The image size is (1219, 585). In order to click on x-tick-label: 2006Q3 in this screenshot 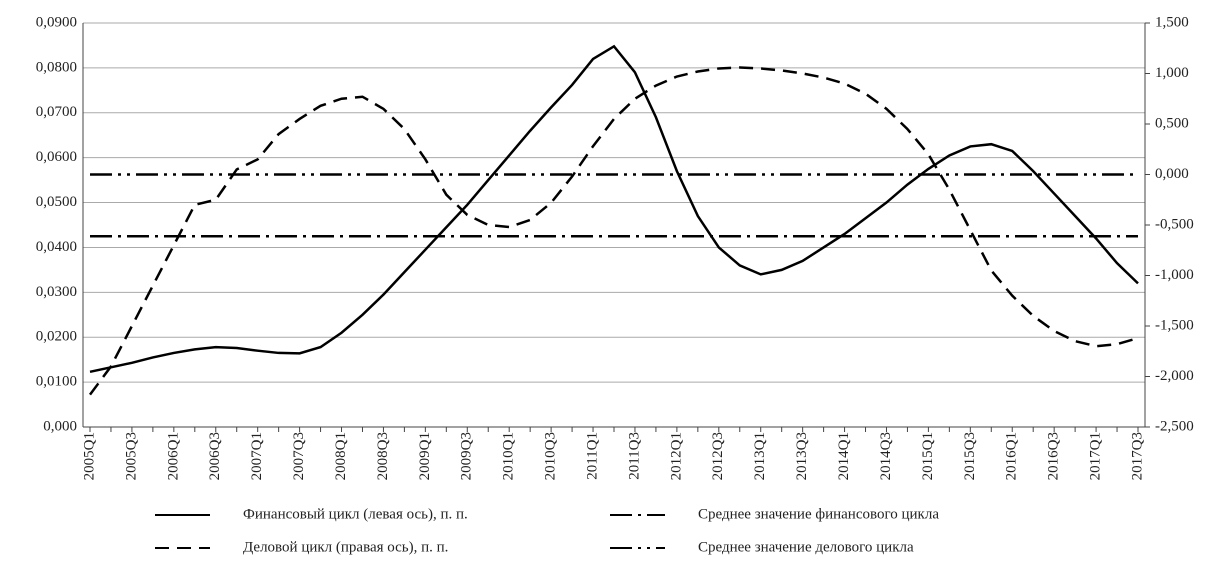, I will do `click(215, 456)`.